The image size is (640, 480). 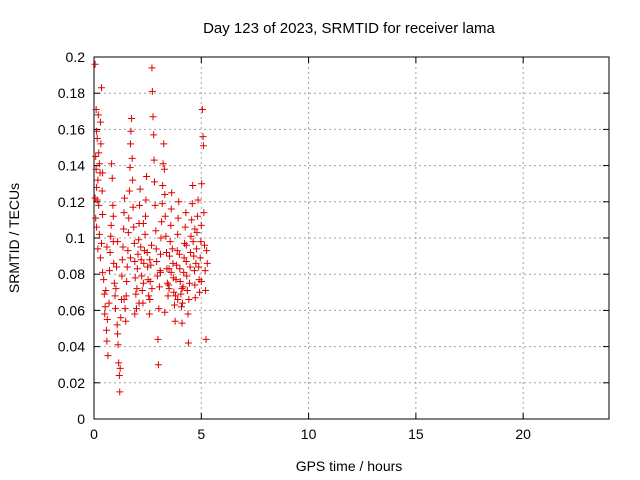 What do you see at coordinates (523, 434) in the screenshot?
I see `x-tick-label: 20` at bounding box center [523, 434].